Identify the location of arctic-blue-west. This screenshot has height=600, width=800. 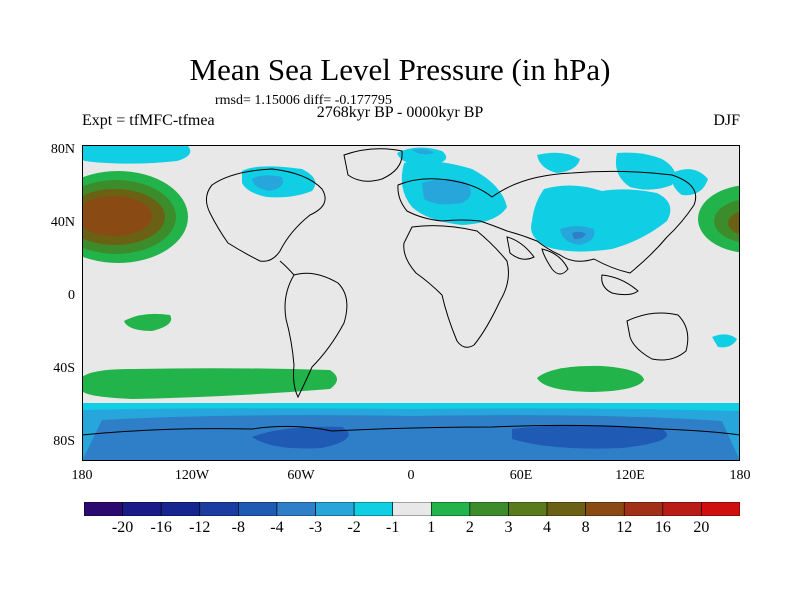
(136, 154).